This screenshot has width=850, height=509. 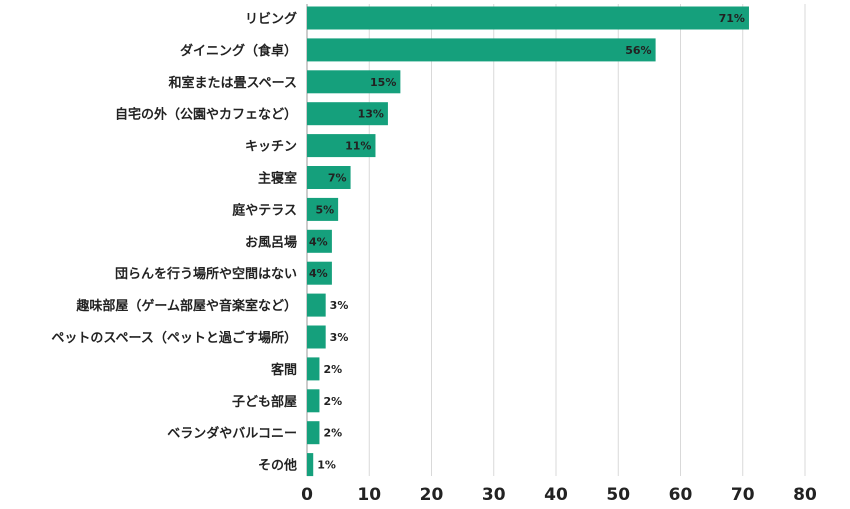 What do you see at coordinates (238, 51) in the screenshot?
I see `category-label: ダイニング（食卓）` at bounding box center [238, 51].